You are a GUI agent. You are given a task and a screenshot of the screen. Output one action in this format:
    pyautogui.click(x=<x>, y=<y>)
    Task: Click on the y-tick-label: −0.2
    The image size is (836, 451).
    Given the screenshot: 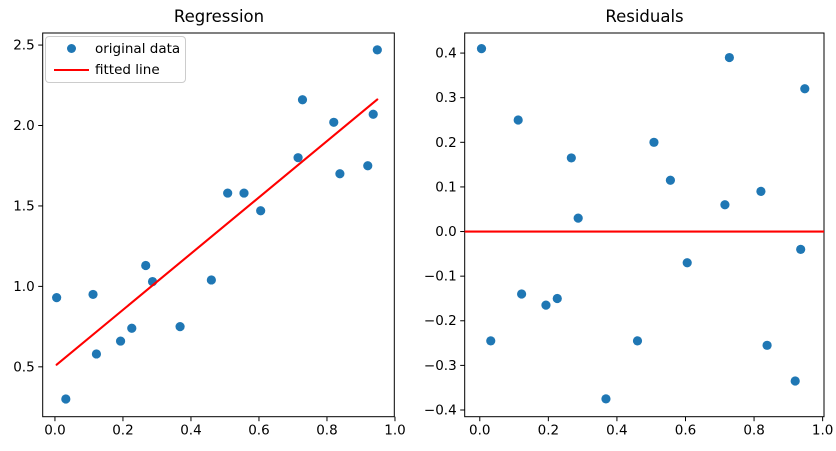 What is the action you would take?
    pyautogui.click(x=440, y=321)
    